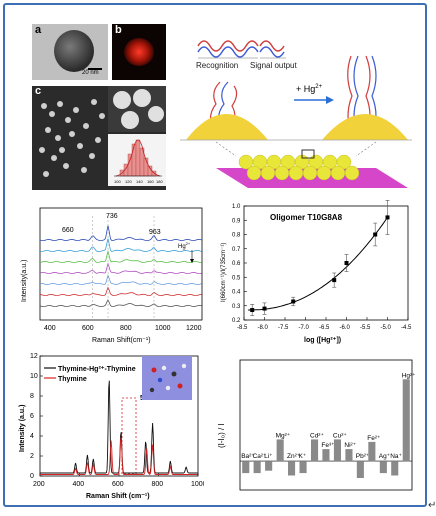 The height and width of the screenshot is (516, 436). I want to click on bar-label: Ag⁺, so click(385, 456).